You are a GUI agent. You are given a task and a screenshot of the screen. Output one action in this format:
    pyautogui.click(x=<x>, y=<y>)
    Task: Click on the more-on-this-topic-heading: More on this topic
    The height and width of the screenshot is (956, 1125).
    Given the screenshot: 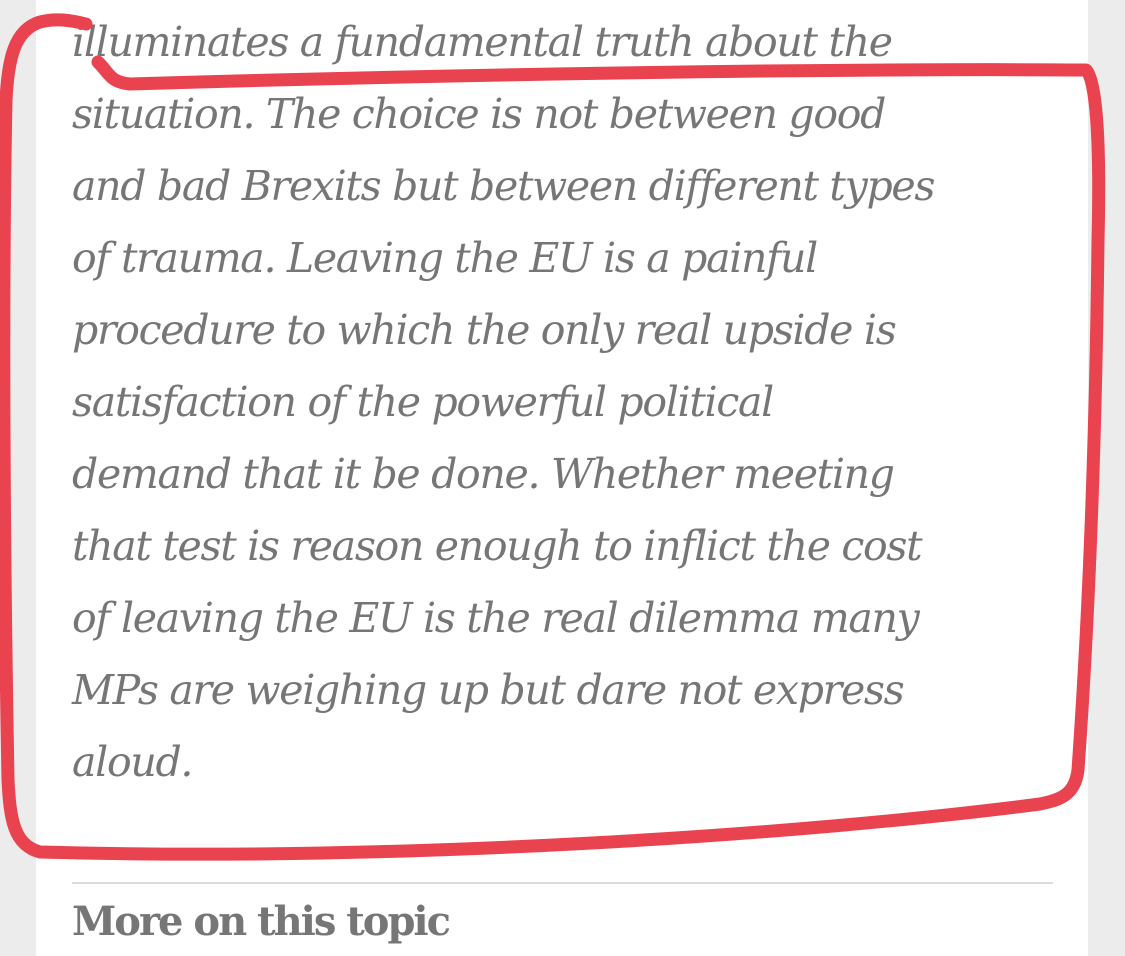 What is the action you would take?
    pyautogui.click(x=261, y=921)
    